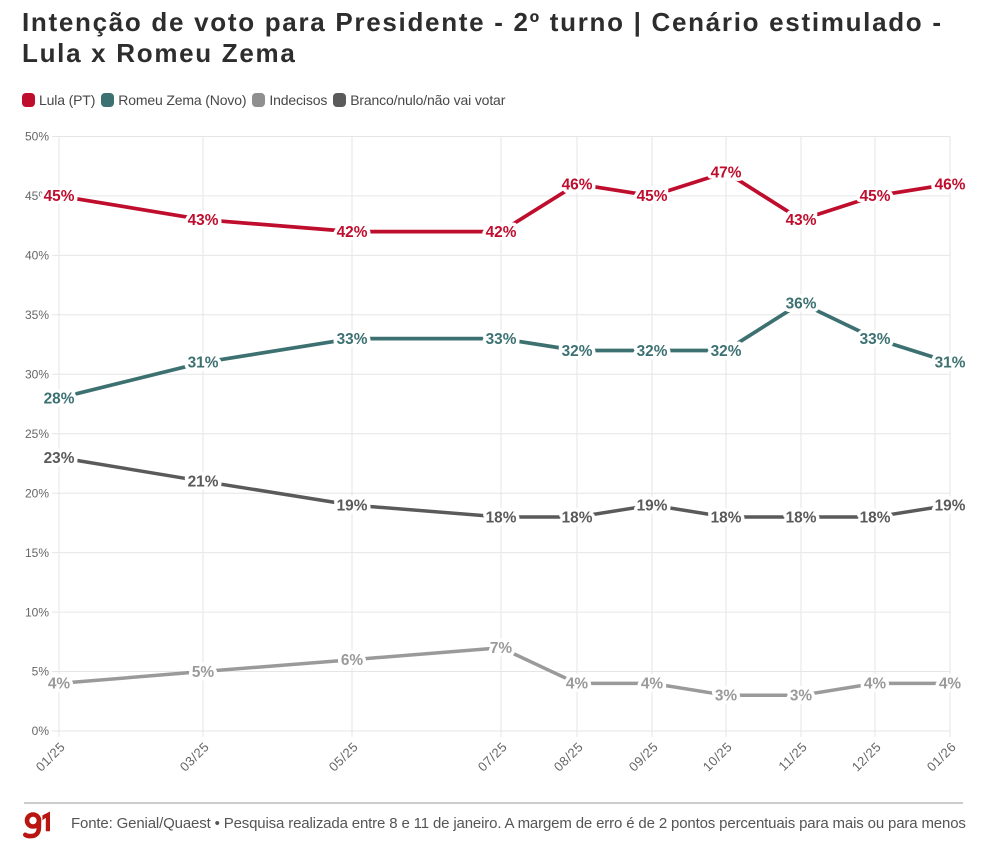 This screenshot has width=990, height=849. What do you see at coordinates (801, 303) in the screenshot?
I see `svg-text: 36%` at bounding box center [801, 303].